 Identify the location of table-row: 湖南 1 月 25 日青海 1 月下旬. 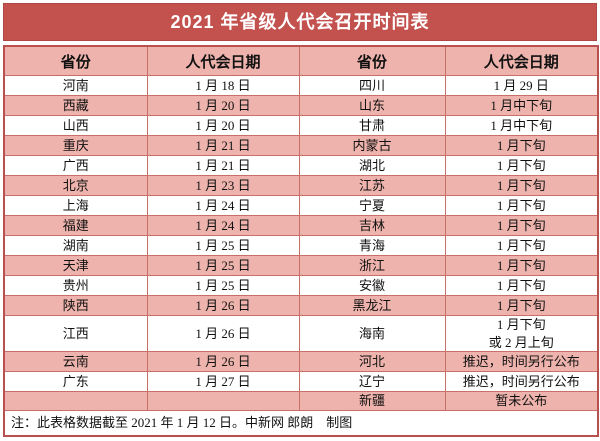
(301, 245).